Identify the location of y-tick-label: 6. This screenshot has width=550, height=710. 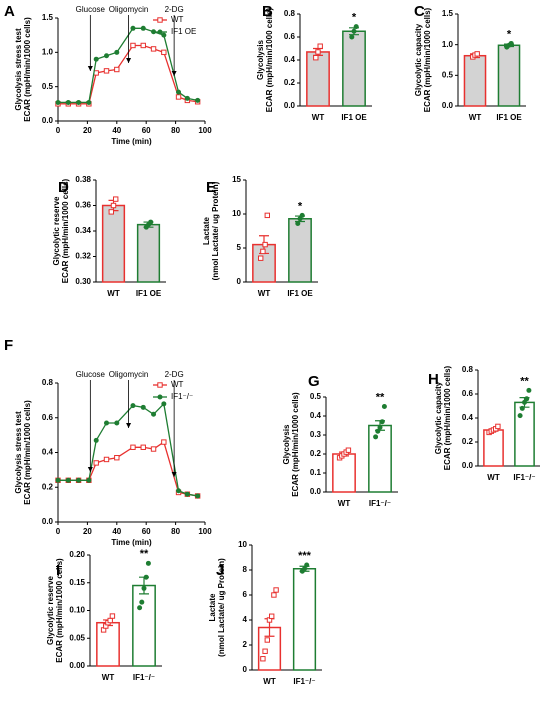
(245, 594).